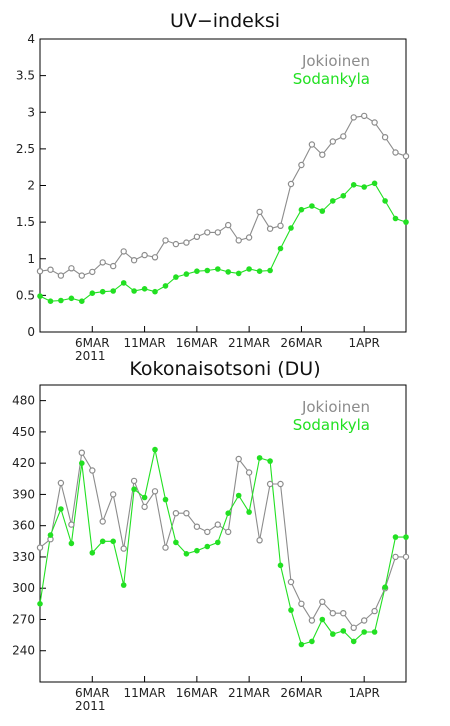 The image size is (450, 726). Describe the element at coordinates (331, 425) in the screenshot. I see `ozone-legend-sodankyla: Sodankyla` at that location.